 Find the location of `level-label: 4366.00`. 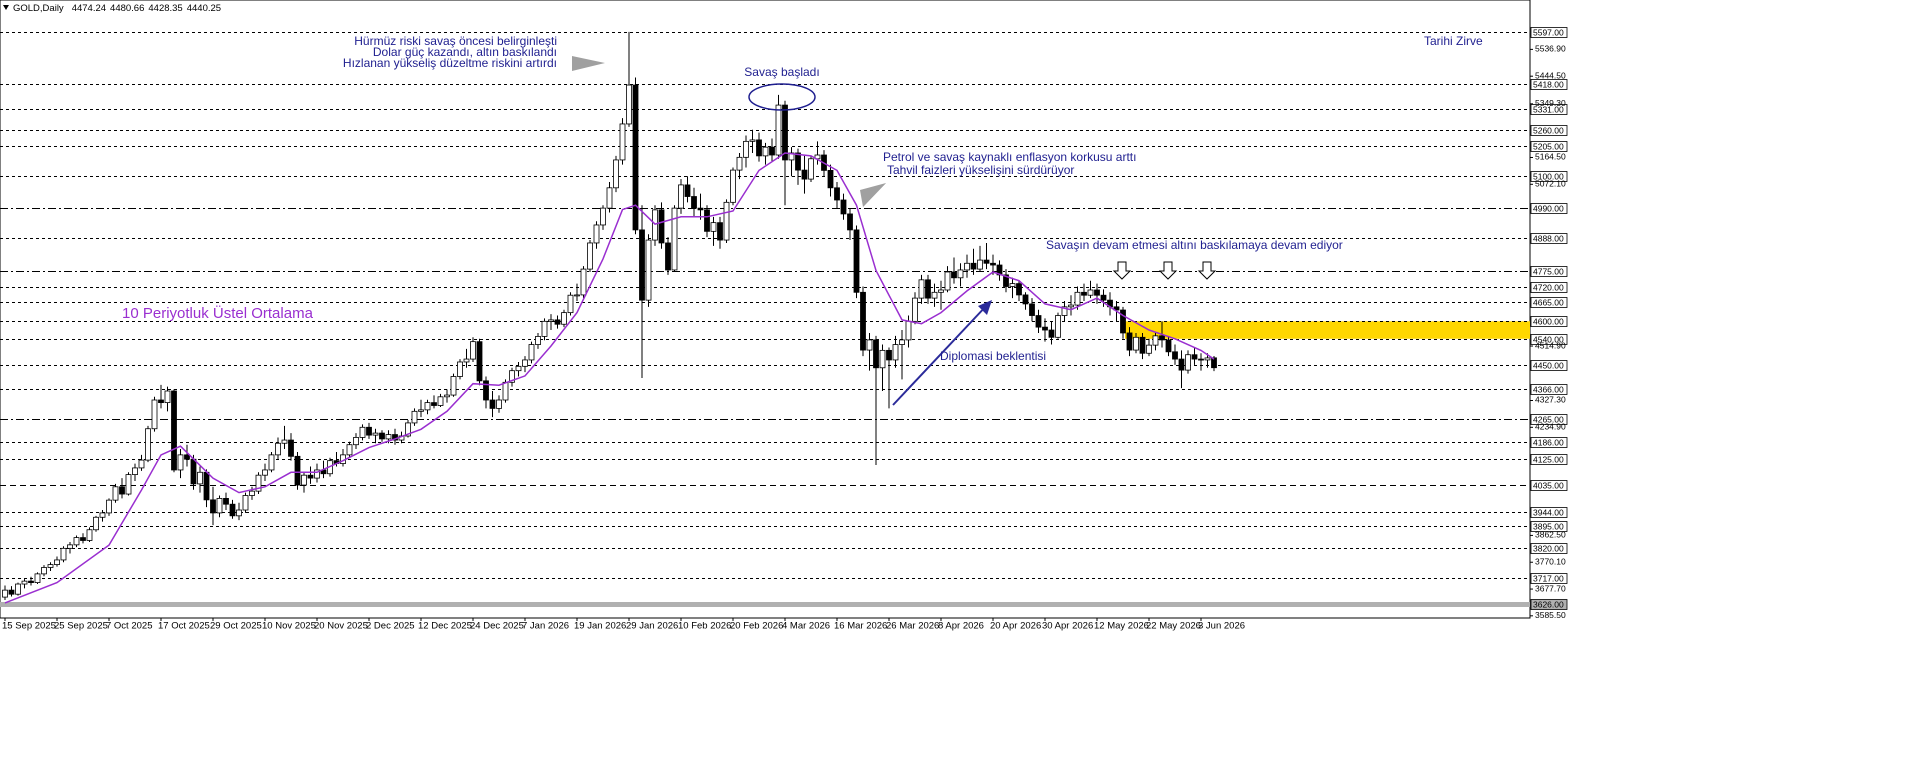

level-label: 4366.00 is located at coordinates (1548, 389).